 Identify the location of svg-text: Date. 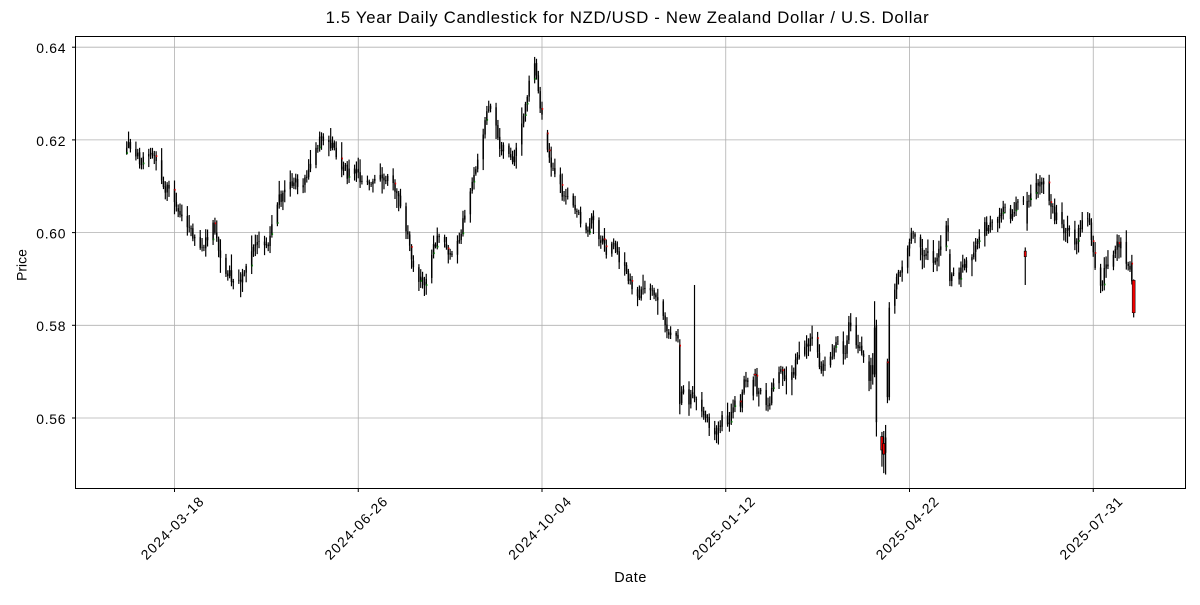
(630, 578).